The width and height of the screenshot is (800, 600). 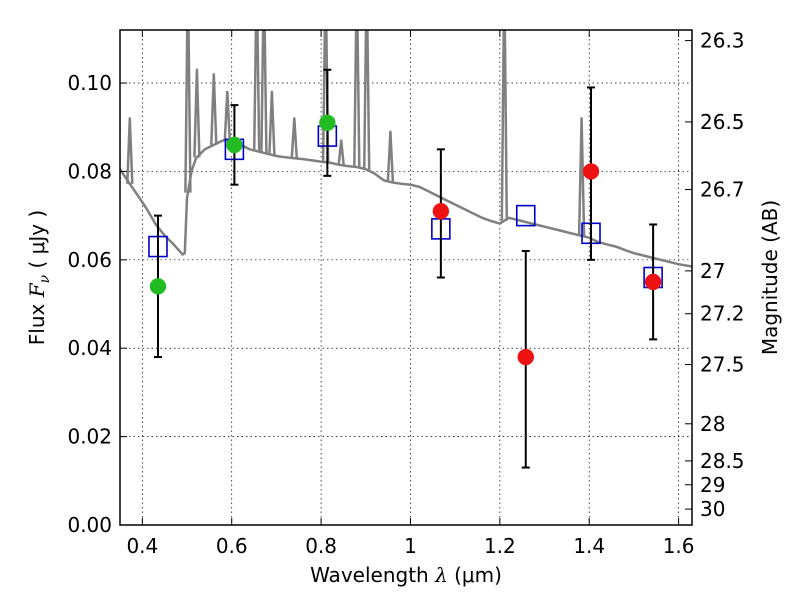 What do you see at coordinates (712, 509) in the screenshot?
I see `y2-tick-label: 30` at bounding box center [712, 509].